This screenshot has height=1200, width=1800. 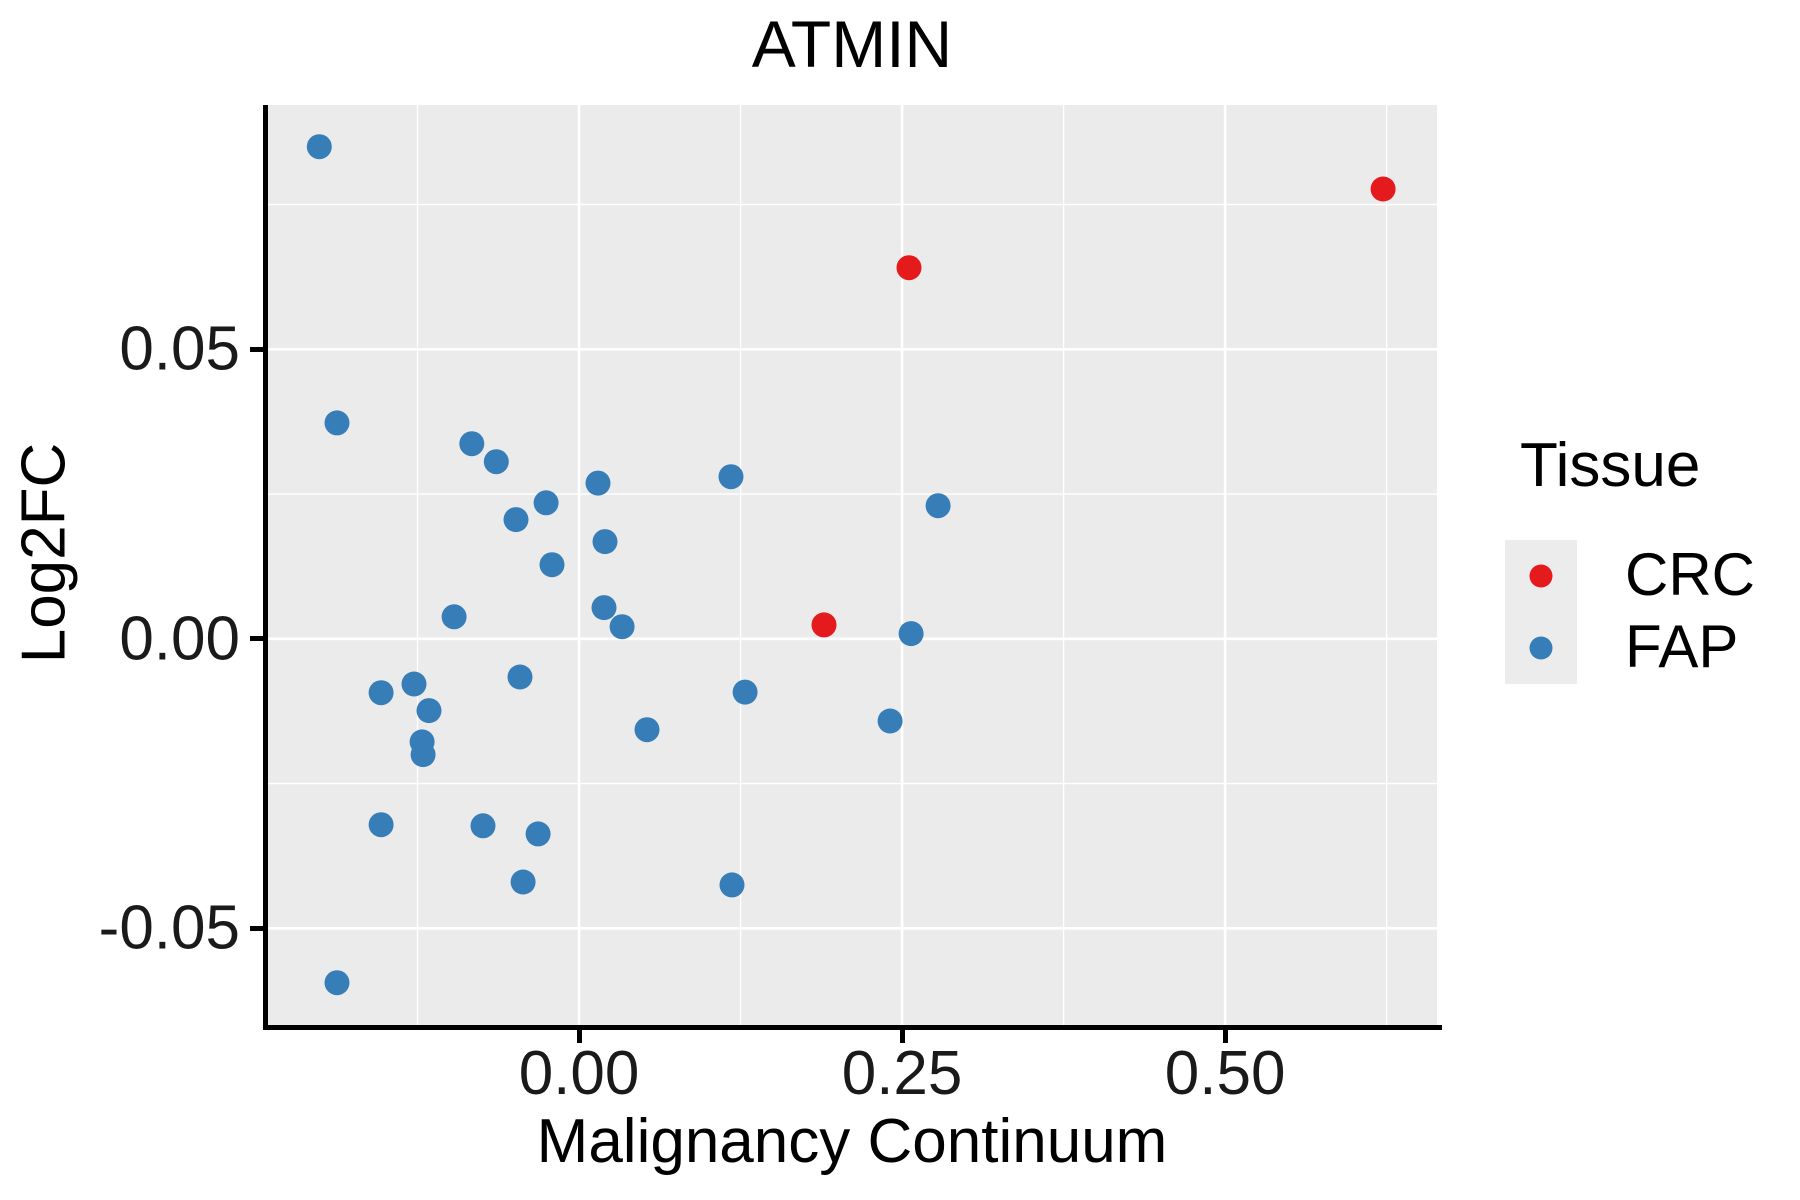 I want to click on x-axis-title: Malignancy Continuum, so click(x=852, y=1141).